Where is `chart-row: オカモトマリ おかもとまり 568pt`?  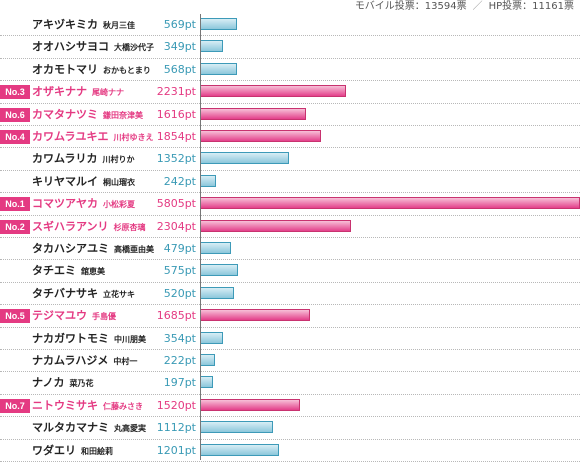 chart-row: オカモトマリ おかもとまり 568pt is located at coordinates (290, 70).